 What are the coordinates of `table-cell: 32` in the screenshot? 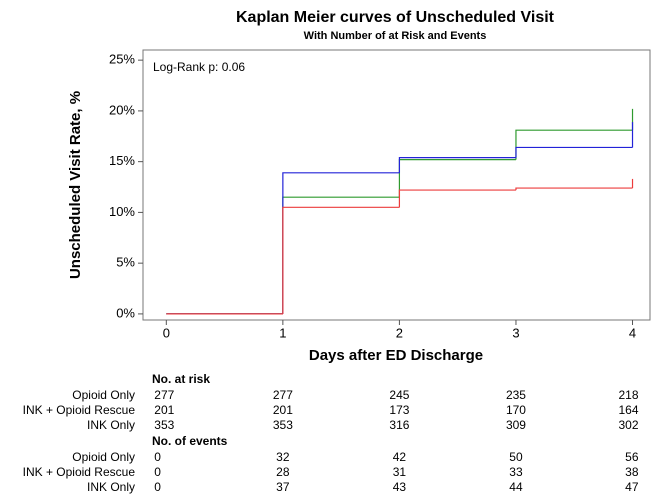 It's located at (283, 457).